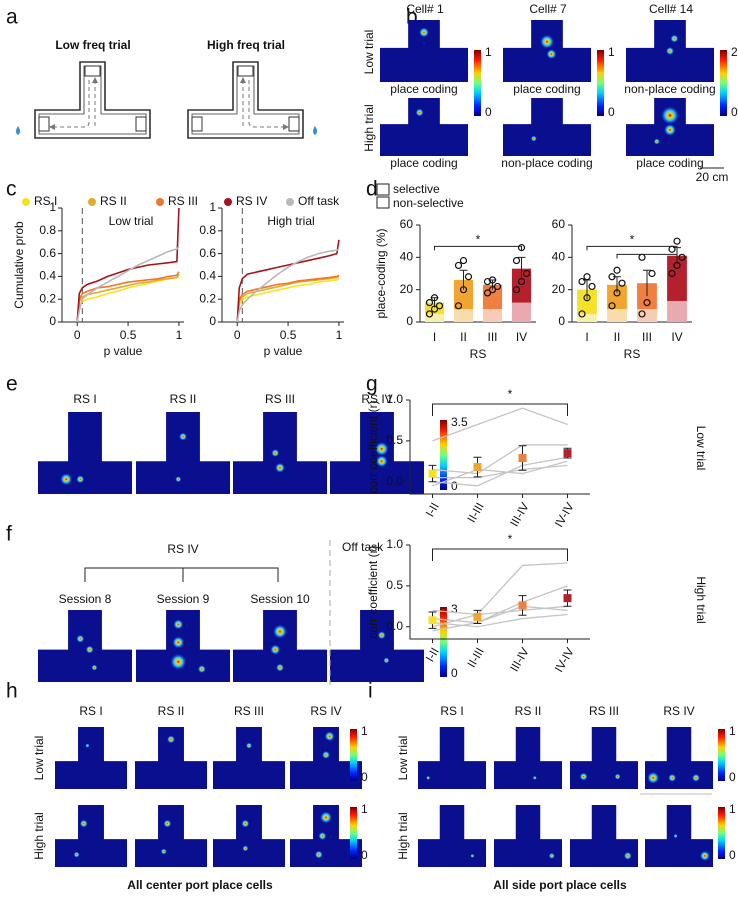 This screenshot has width=738, height=897. I want to click on map-title: RS II, so click(171, 711).